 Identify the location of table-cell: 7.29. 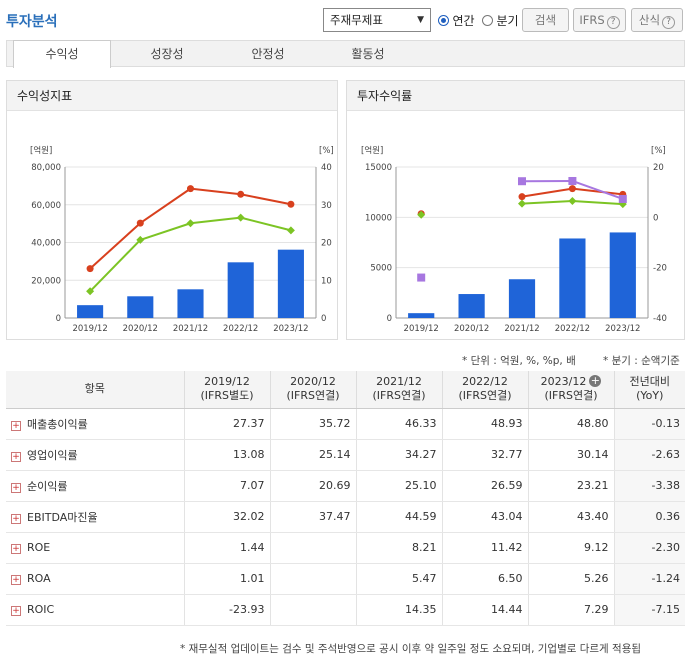
(570, 610).